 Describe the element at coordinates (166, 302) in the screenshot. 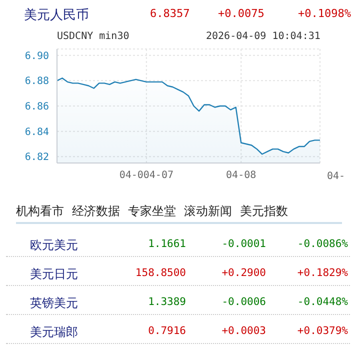

I see `text: 1.3389` at that location.